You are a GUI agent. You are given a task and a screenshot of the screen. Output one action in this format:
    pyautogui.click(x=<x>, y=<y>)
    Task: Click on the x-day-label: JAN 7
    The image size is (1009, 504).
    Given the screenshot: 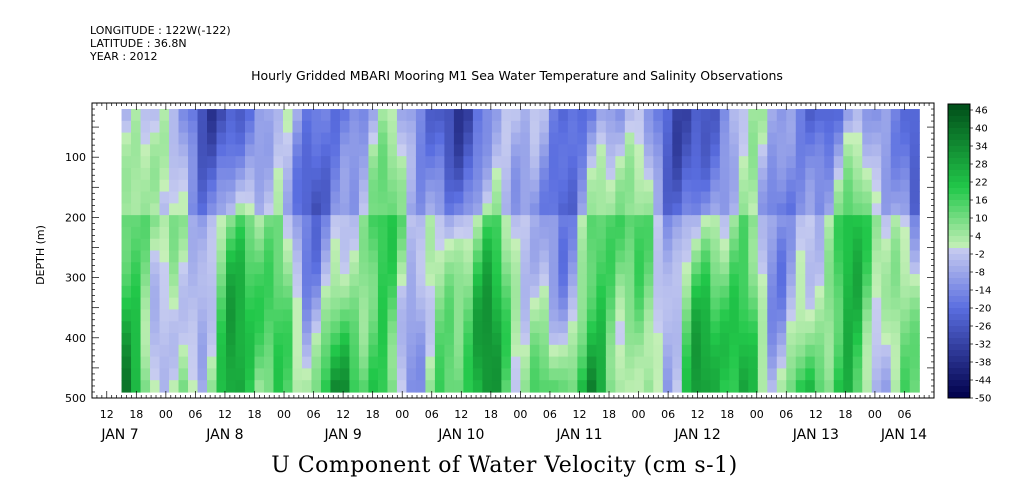 What is the action you would take?
    pyautogui.click(x=119, y=435)
    